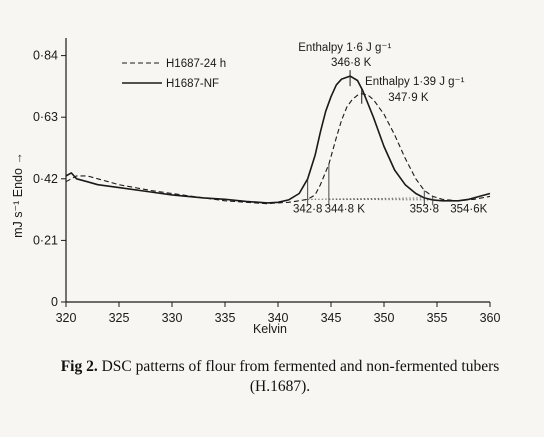 This screenshot has height=437, width=544. What do you see at coordinates (18, 195) in the screenshot?
I see `y-axis-label: mJ s⁻¹ Endo →` at bounding box center [18, 195].